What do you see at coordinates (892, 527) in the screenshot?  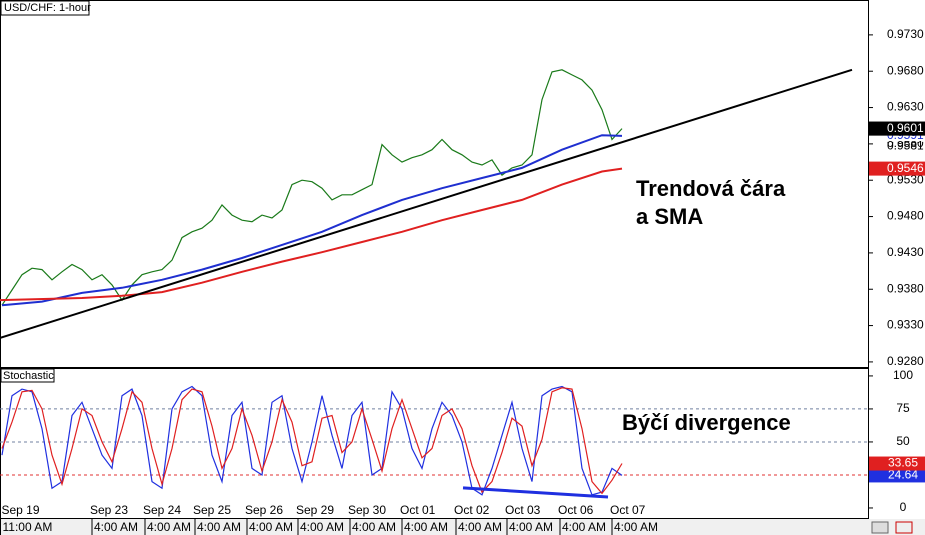 I see `window-icons` at bounding box center [892, 527].